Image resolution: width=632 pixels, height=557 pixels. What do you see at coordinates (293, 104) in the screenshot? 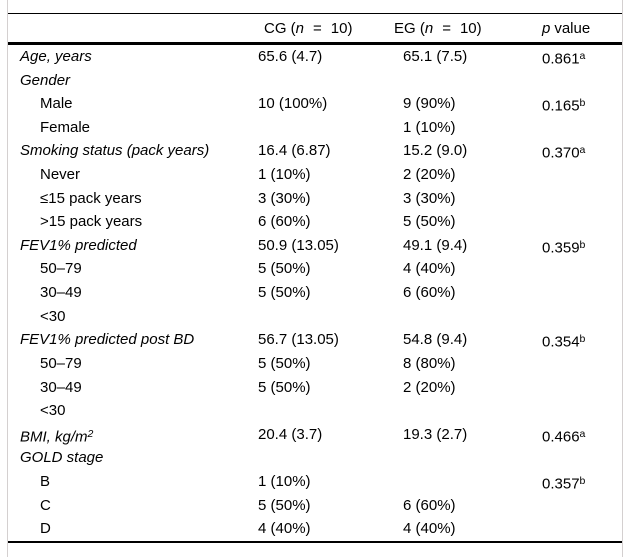
I see `cg-value: 10 (100%)` at bounding box center [293, 104].